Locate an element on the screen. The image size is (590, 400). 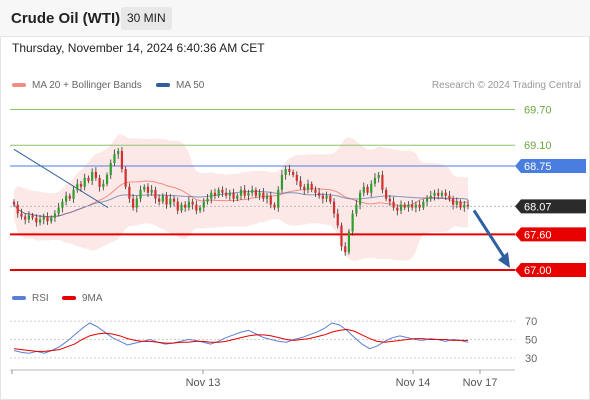
x-axis: Nov 13 Nov 14 Nov 17 is located at coordinates (262, 379).